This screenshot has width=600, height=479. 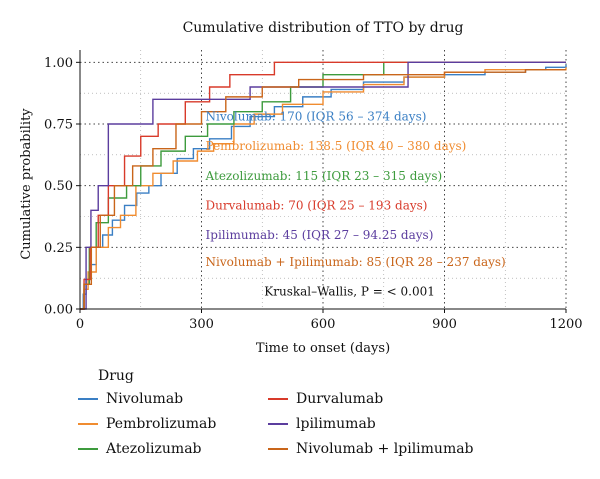 I want to click on legend-label: Atezolizumab, so click(x=154, y=449).